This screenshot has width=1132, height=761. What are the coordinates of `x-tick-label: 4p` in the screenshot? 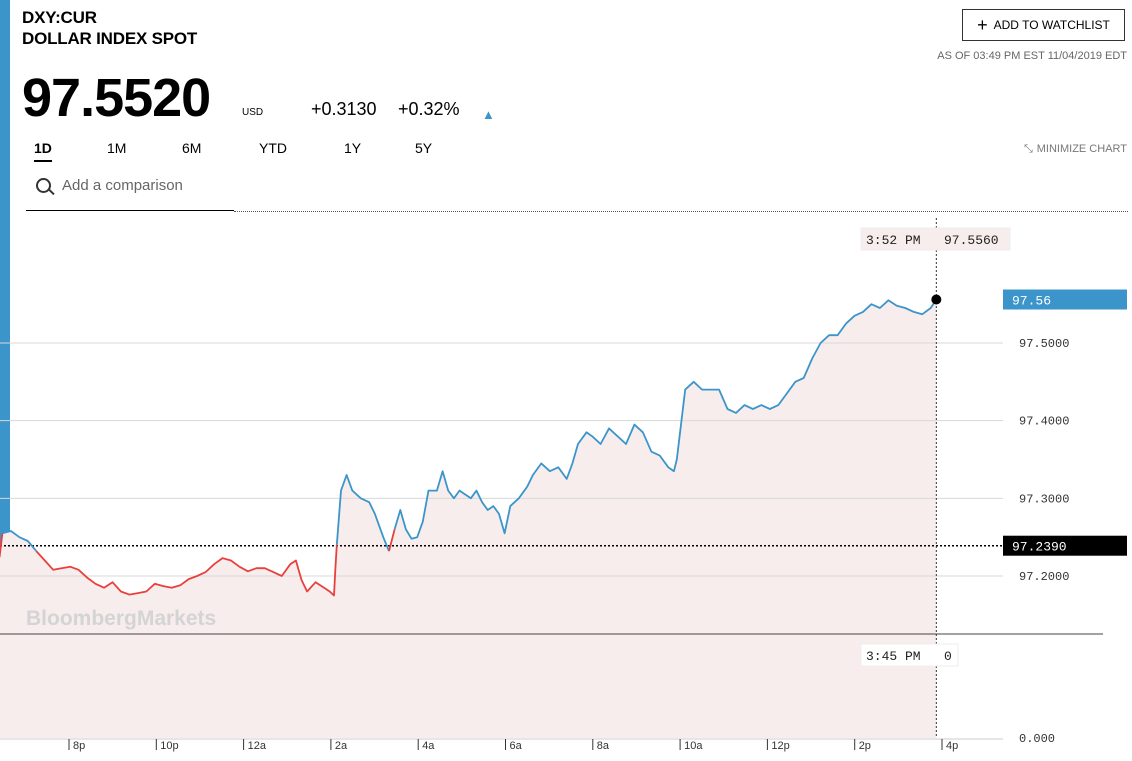 It's located at (952, 746).